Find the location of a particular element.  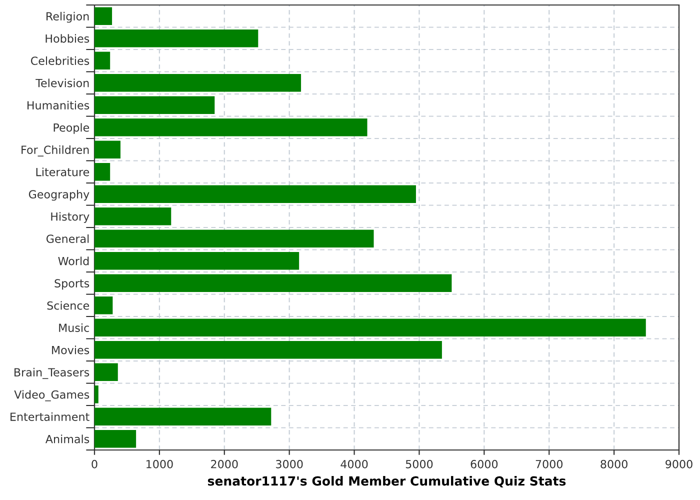

y-tick-label: Animals is located at coordinates (67, 439).